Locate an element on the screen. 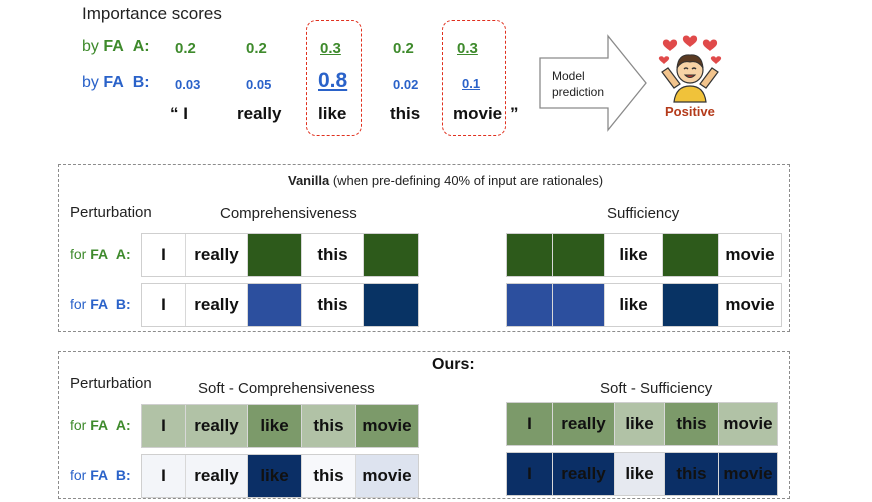 The image size is (872, 502). fa-b-label: by FA B: is located at coordinates (116, 82).